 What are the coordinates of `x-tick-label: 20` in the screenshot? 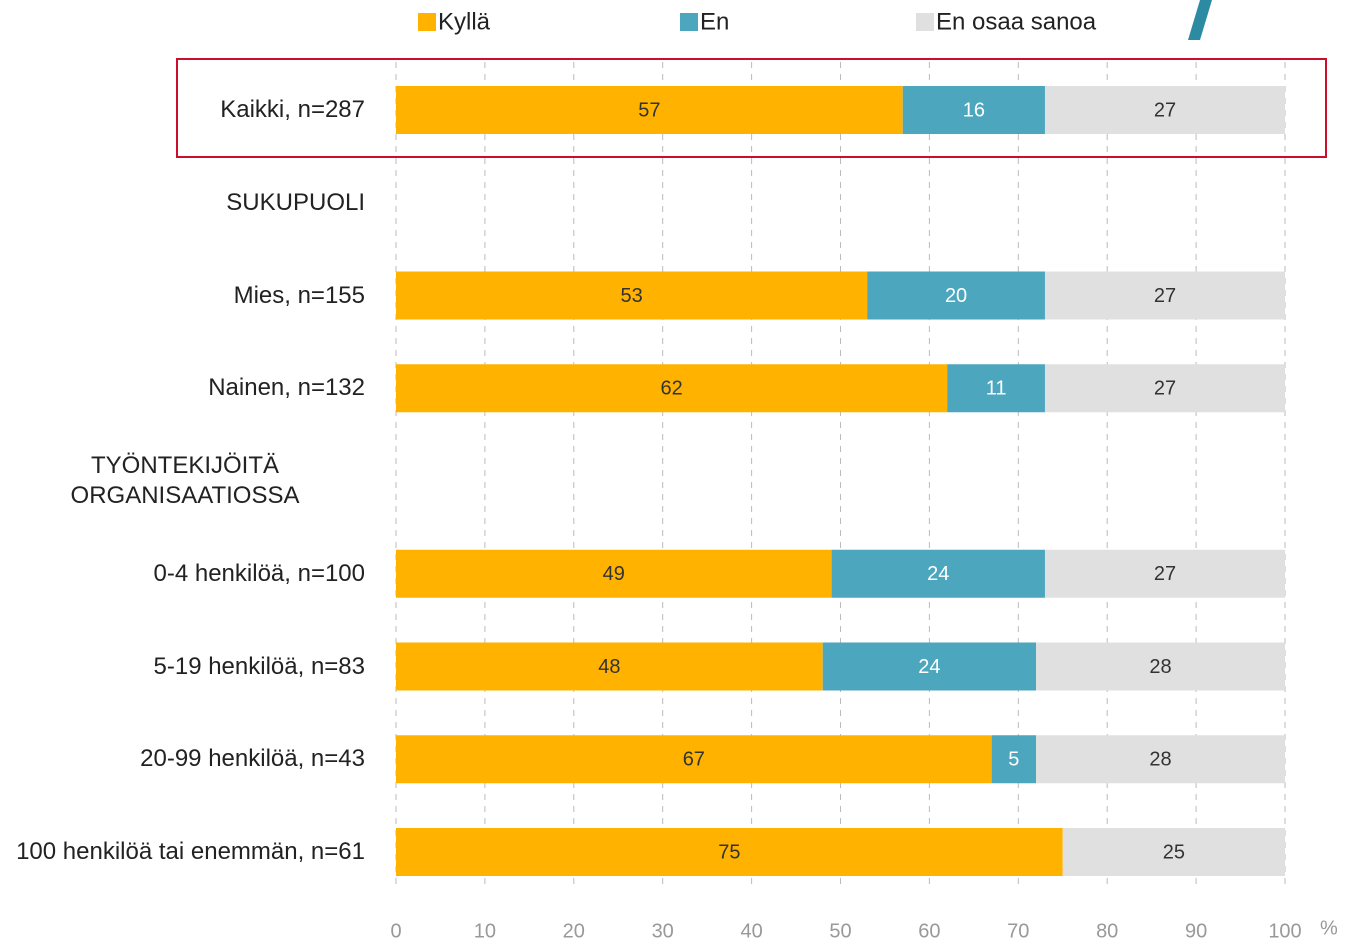 It's located at (574, 931).